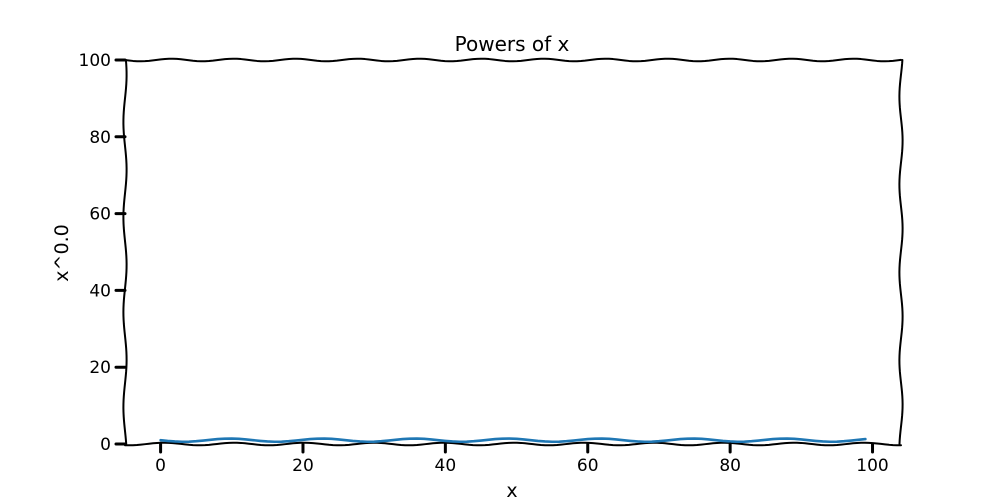  Describe the element at coordinates (100, 215) in the screenshot. I see `y-tick-label: 60` at that location.